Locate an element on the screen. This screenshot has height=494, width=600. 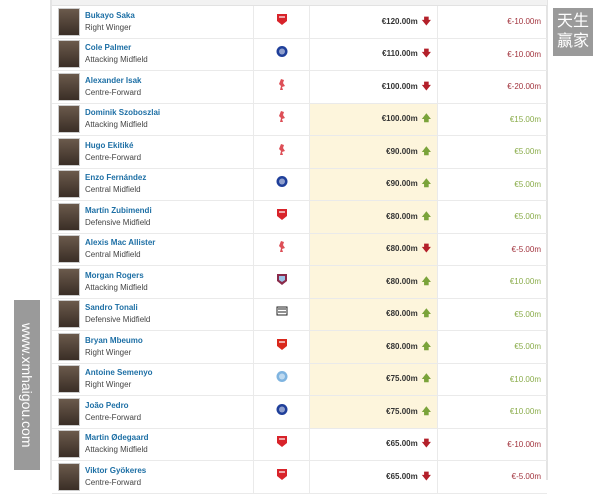
player-cell: Sandro Tonali Defensive Midfield is located at coordinates (153, 314).